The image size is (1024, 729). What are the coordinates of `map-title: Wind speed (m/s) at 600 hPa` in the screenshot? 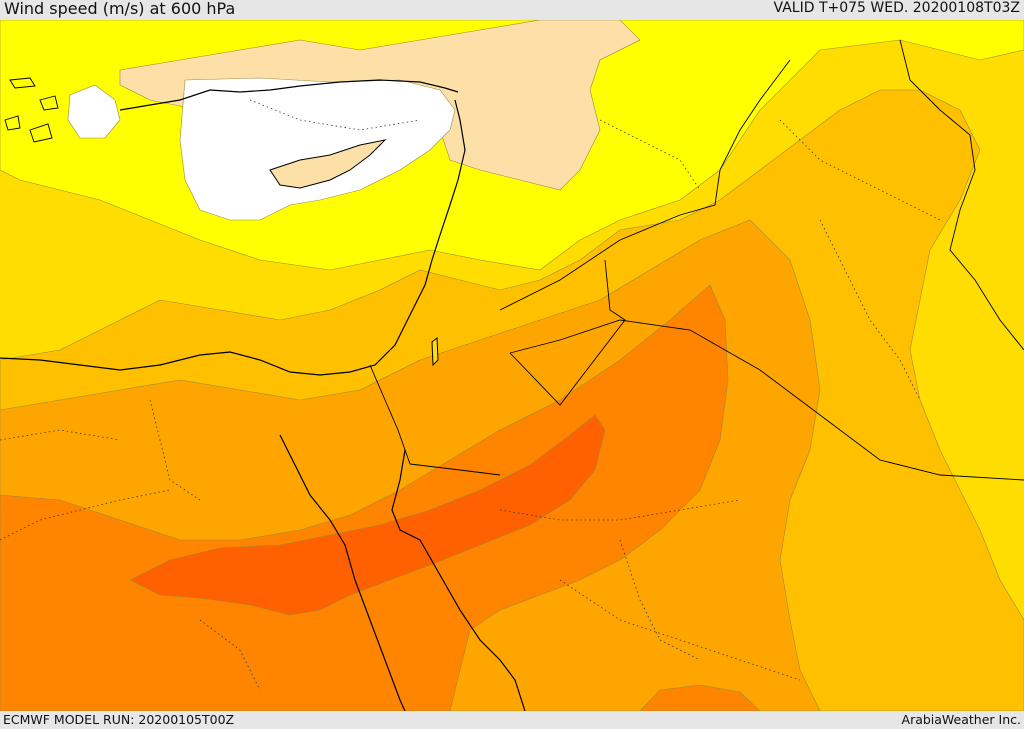 It's located at (120, 9).